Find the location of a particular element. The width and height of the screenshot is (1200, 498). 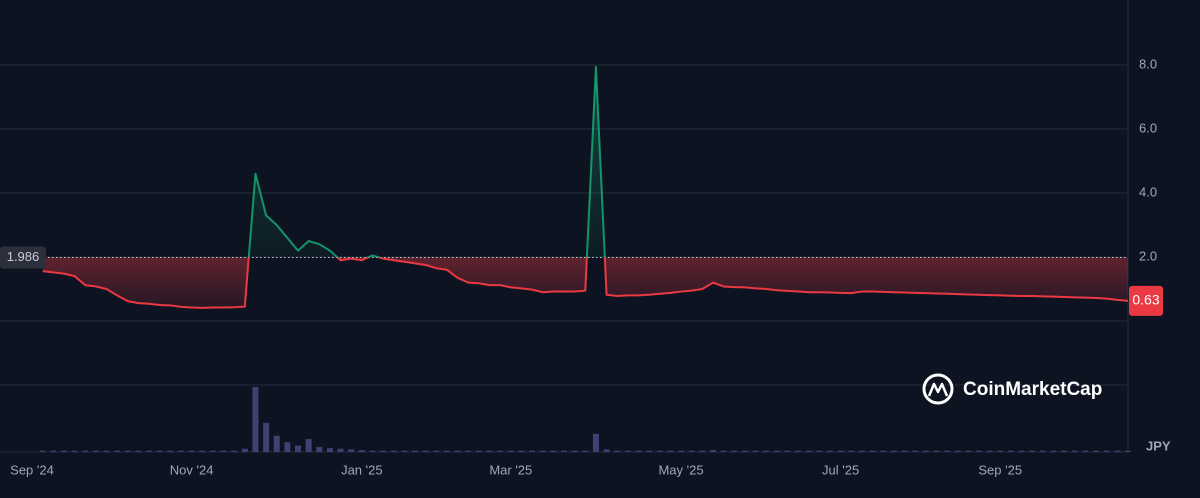

y-tick-label: 6.0 is located at coordinates (1148, 127).